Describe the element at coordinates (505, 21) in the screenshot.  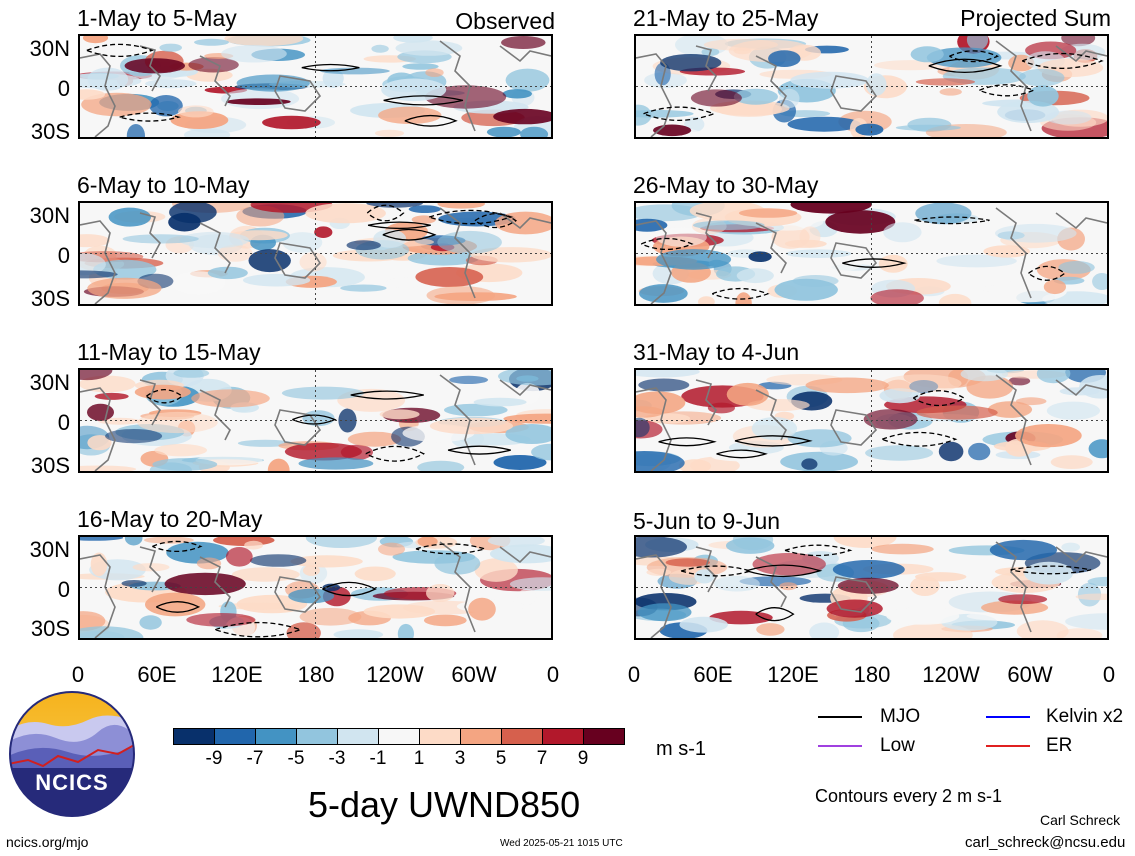
I see `observed-label: Observed` at that location.